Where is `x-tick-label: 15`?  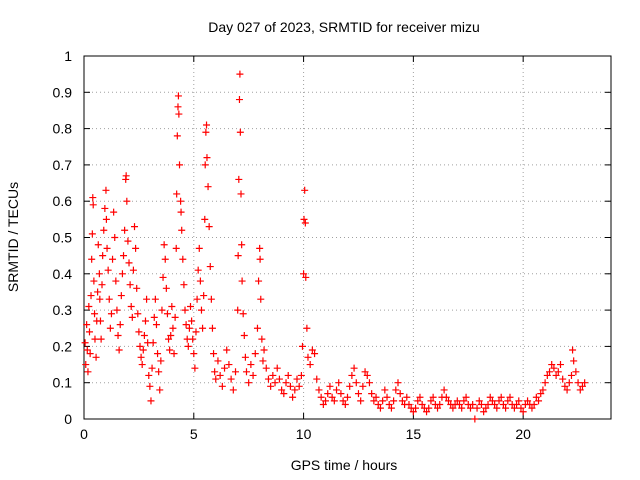 x-tick-label: 15 is located at coordinates (414, 434).